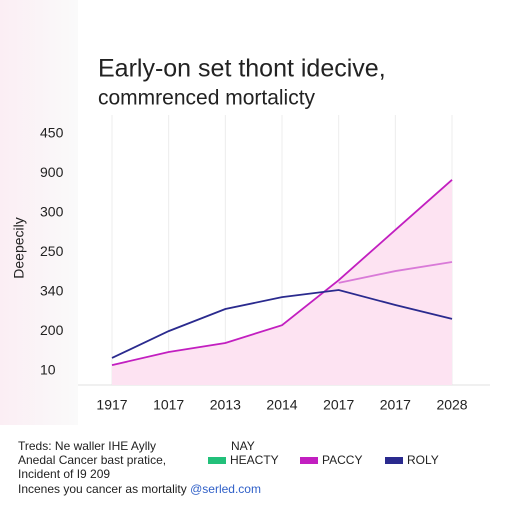 The width and height of the screenshot is (512, 517). What do you see at coordinates (242, 69) in the screenshot?
I see `chart-title: Early-on set thont idecive,` at bounding box center [242, 69].